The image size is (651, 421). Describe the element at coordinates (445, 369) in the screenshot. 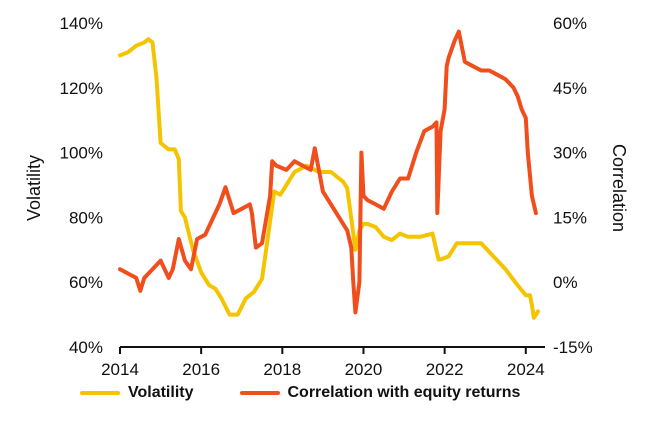

I see `x-tick-label: 2022` at that location.